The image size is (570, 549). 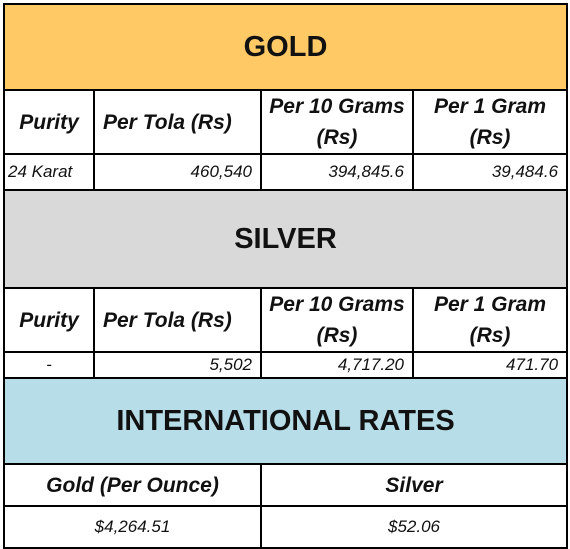 I want to click on gold-per-tola-value: 460,540, so click(x=177, y=172).